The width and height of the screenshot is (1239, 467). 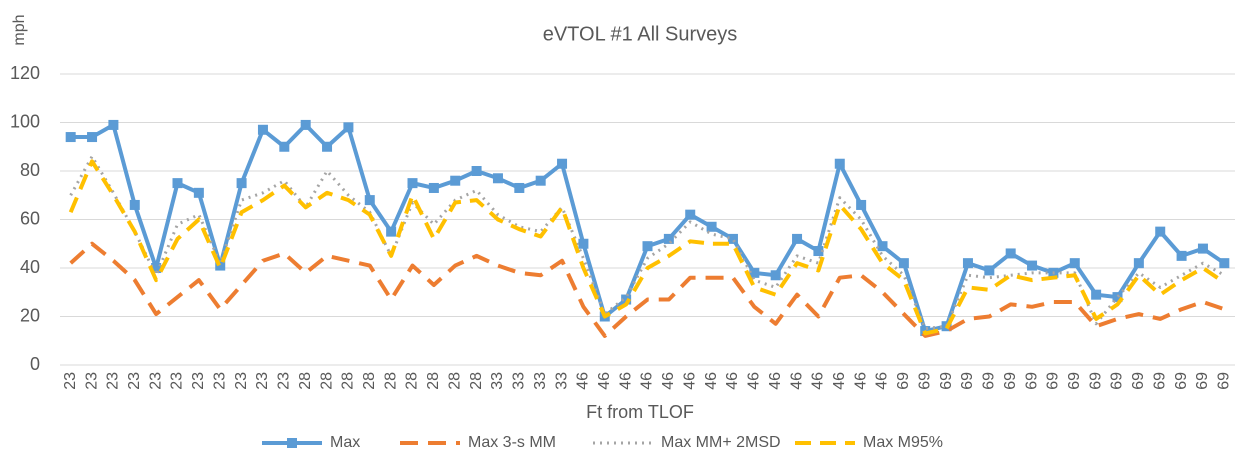 I want to click on legend-label: Max MM+ 2MSD, so click(x=721, y=442).